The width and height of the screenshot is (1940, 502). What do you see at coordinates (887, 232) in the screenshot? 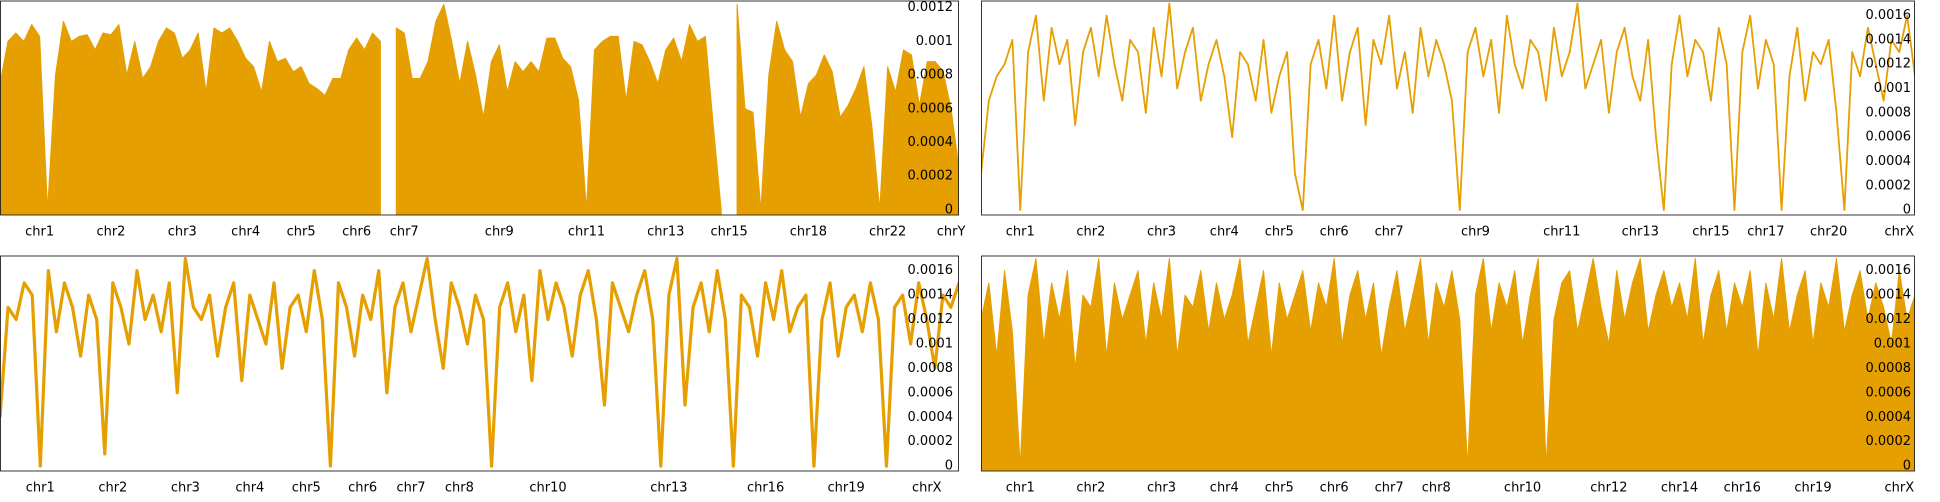
I see `x-tick-label: chr22` at bounding box center [887, 232].